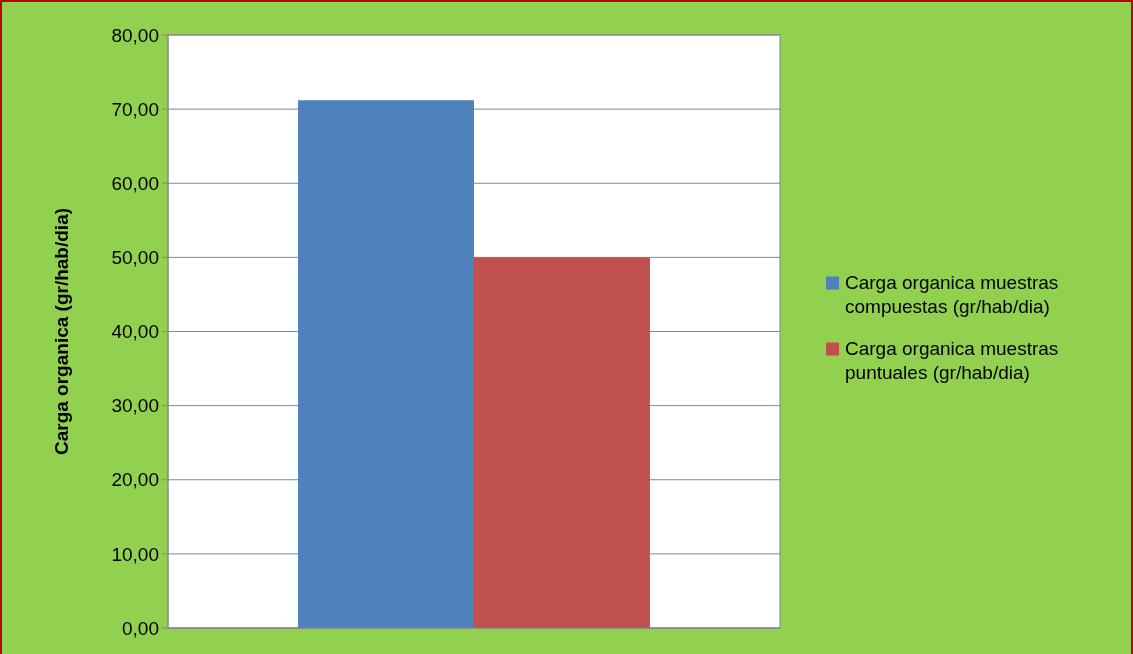  What do you see at coordinates (135, 480) in the screenshot?
I see `y-tick-label: 20,00` at bounding box center [135, 480].